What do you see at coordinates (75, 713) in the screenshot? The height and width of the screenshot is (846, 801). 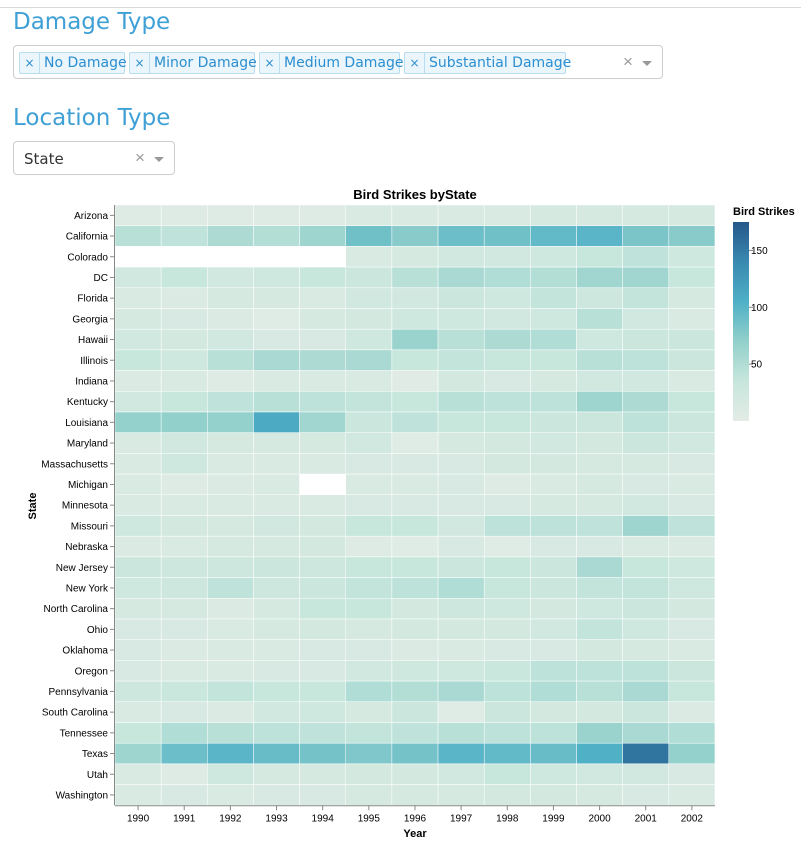 I see `y-tick-label: South Carolina` at bounding box center [75, 713].